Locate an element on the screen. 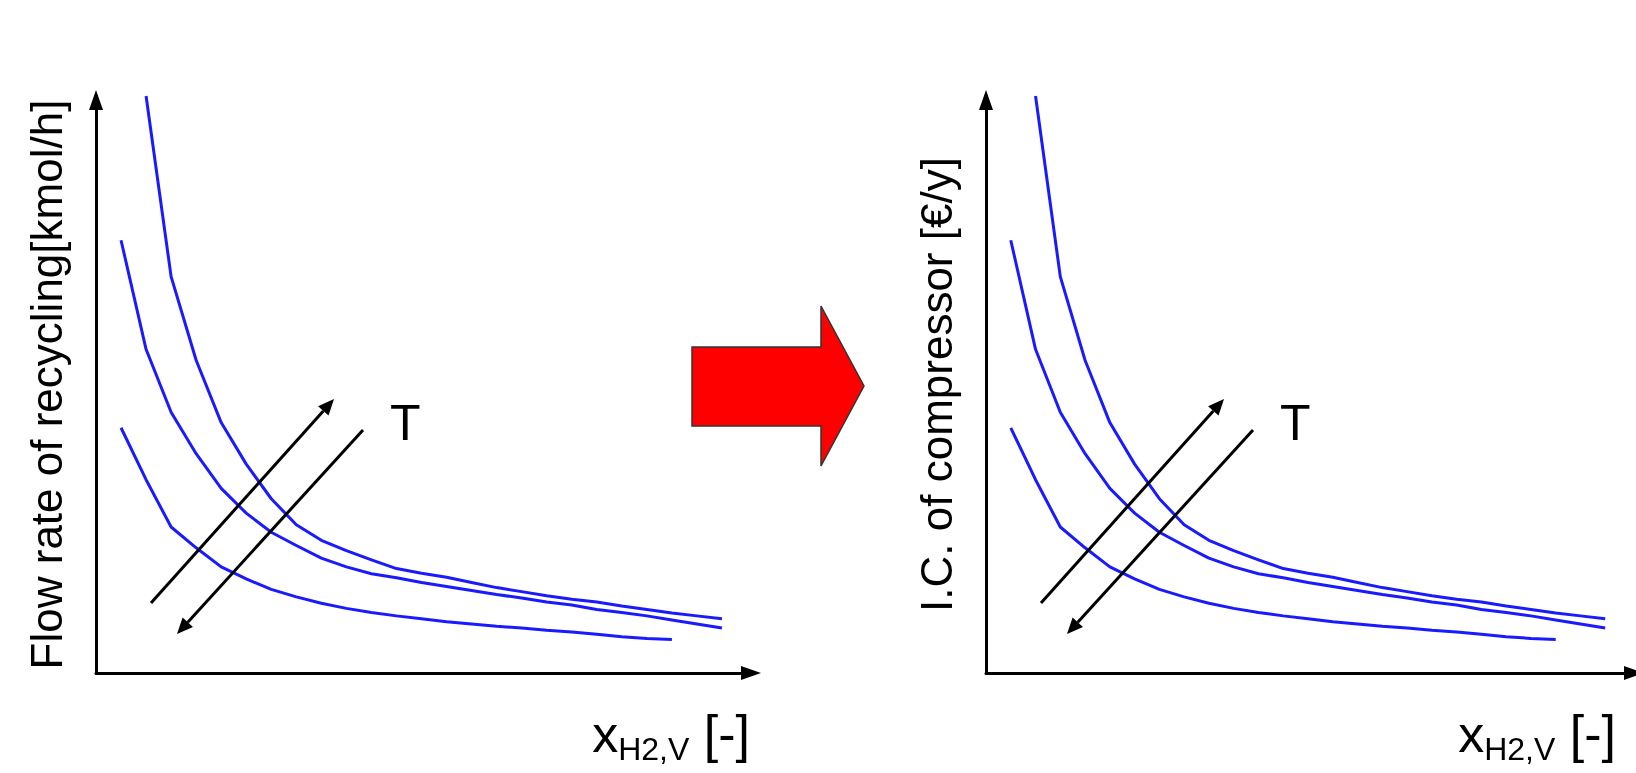 The width and height of the screenshot is (1636, 773). y-axis-title: I.C. of compressor [€/y] is located at coordinates (936, 384).